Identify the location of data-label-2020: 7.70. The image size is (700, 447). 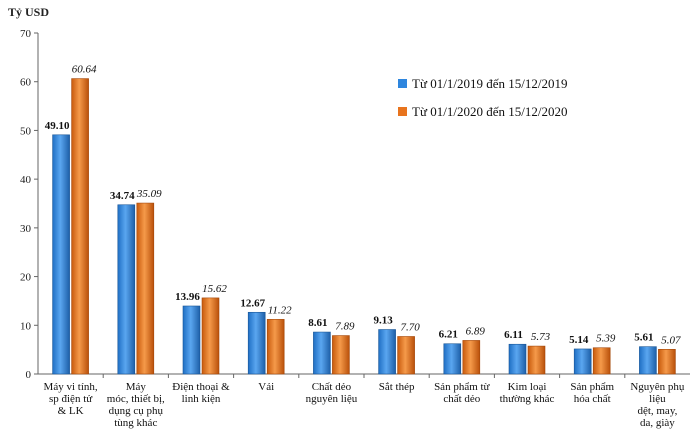
(410, 327).